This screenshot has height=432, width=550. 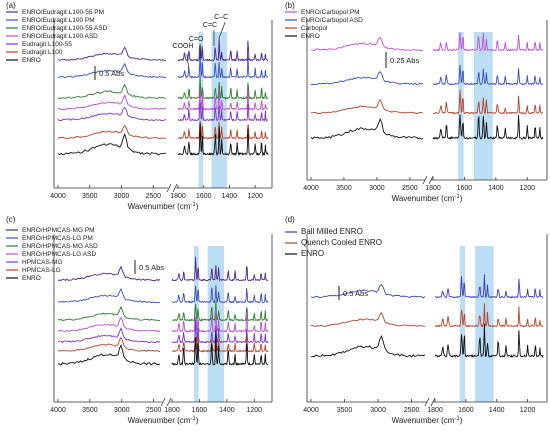 What do you see at coordinates (221, 17) in the screenshot?
I see `annotation-label: C–C` at bounding box center [221, 17].